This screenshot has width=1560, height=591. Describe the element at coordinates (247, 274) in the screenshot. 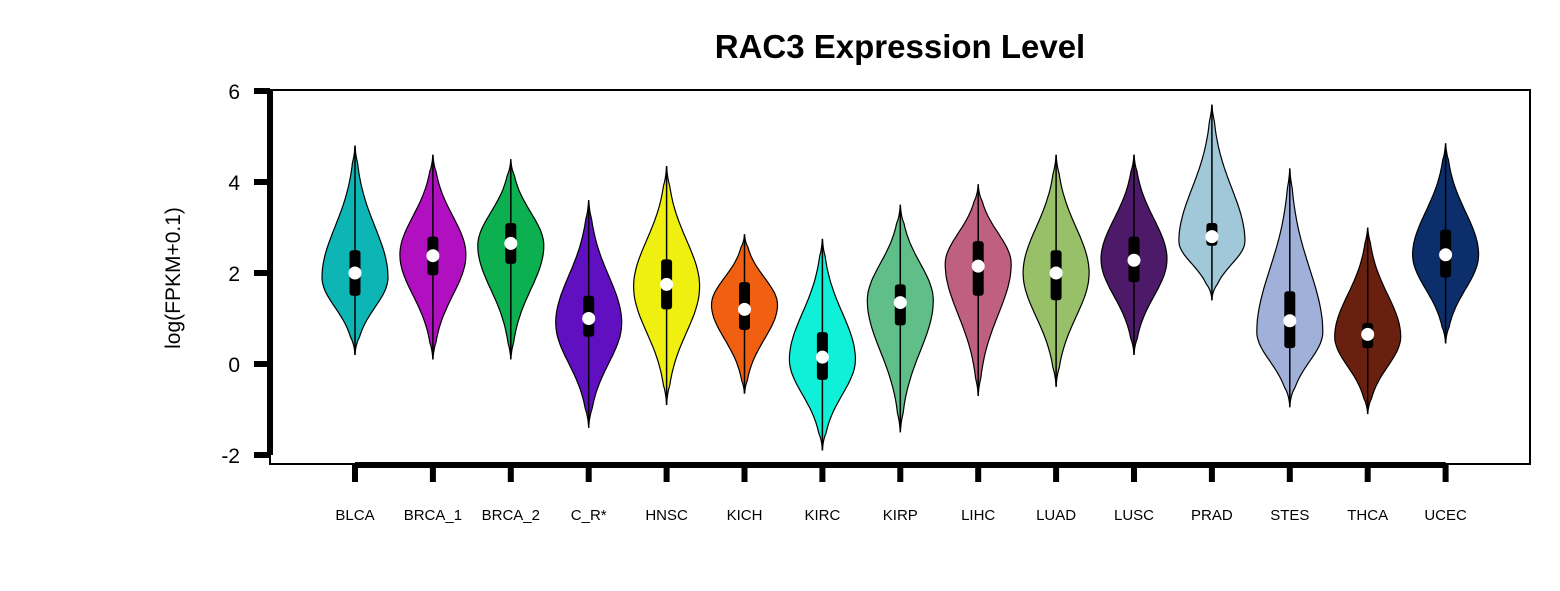

I see `y-axis: -2 0 2 4 6` at that location.